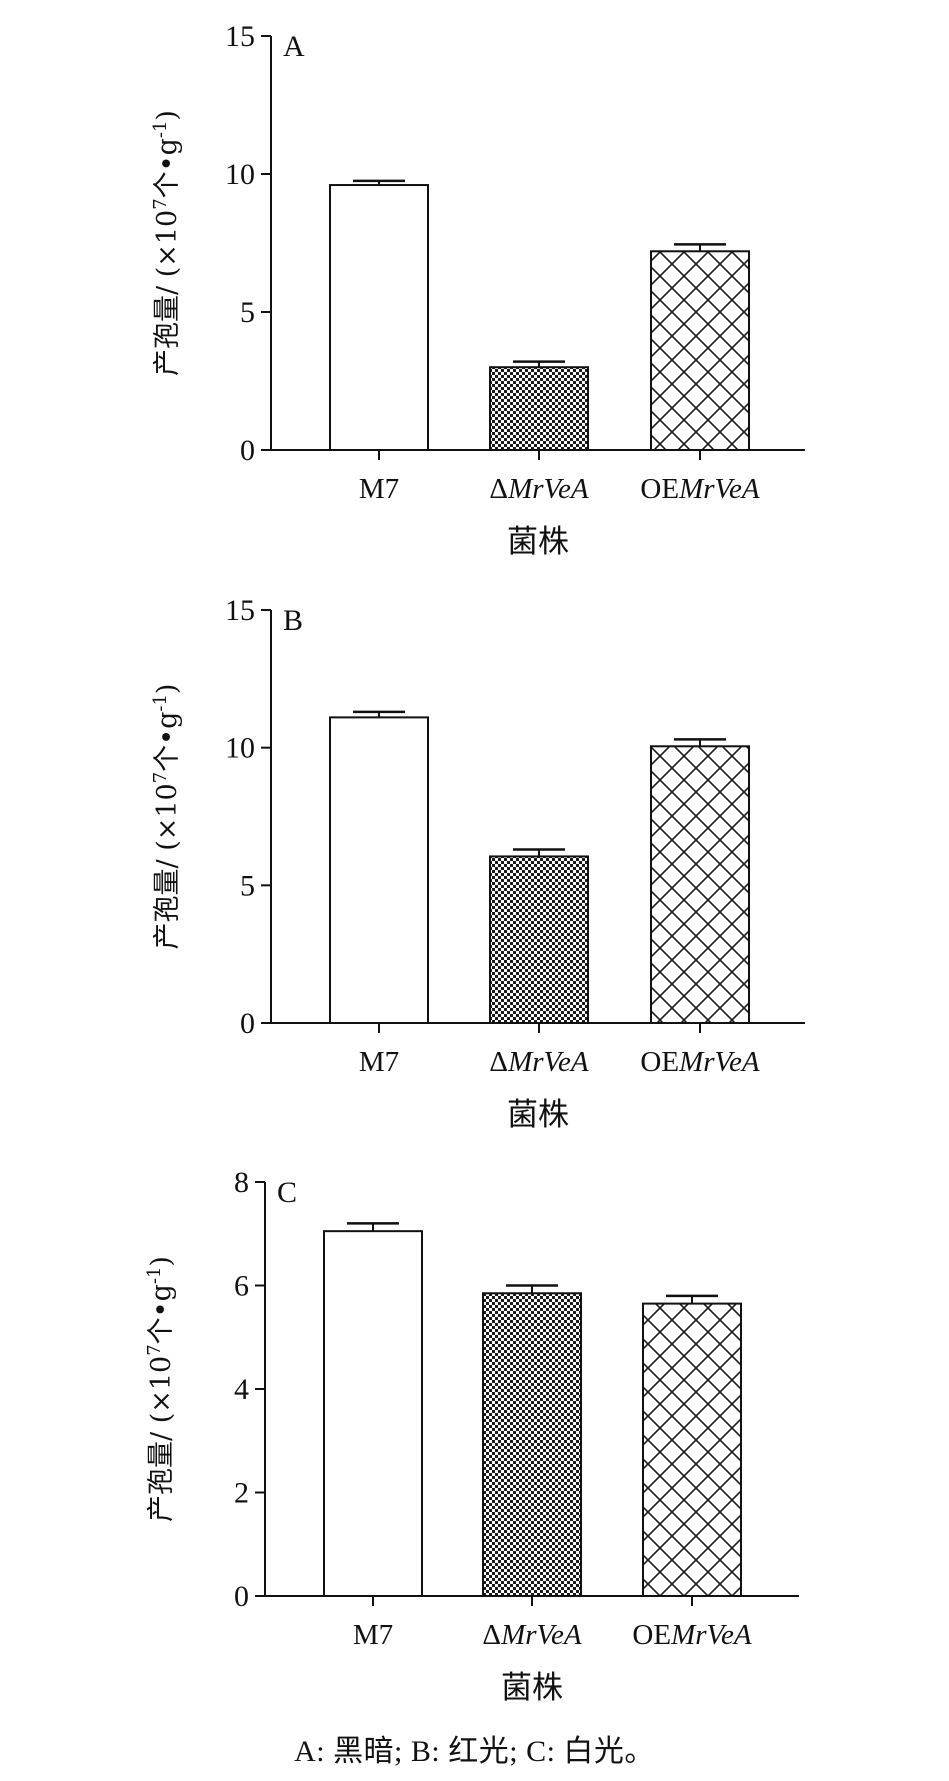  Describe the element at coordinates (241, 1286) in the screenshot. I see `y-tick-label: 6` at that location.